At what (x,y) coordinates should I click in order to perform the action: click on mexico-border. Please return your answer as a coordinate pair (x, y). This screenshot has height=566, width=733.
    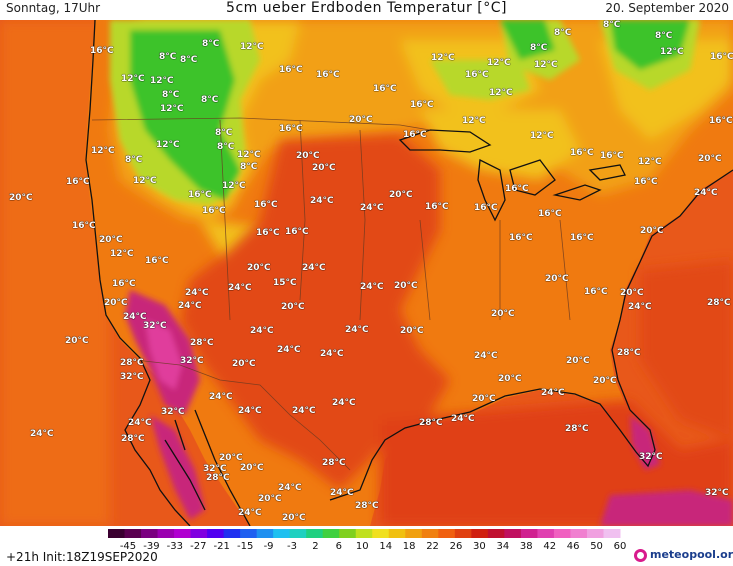
    Looking at the image, I should click on (242, 415).